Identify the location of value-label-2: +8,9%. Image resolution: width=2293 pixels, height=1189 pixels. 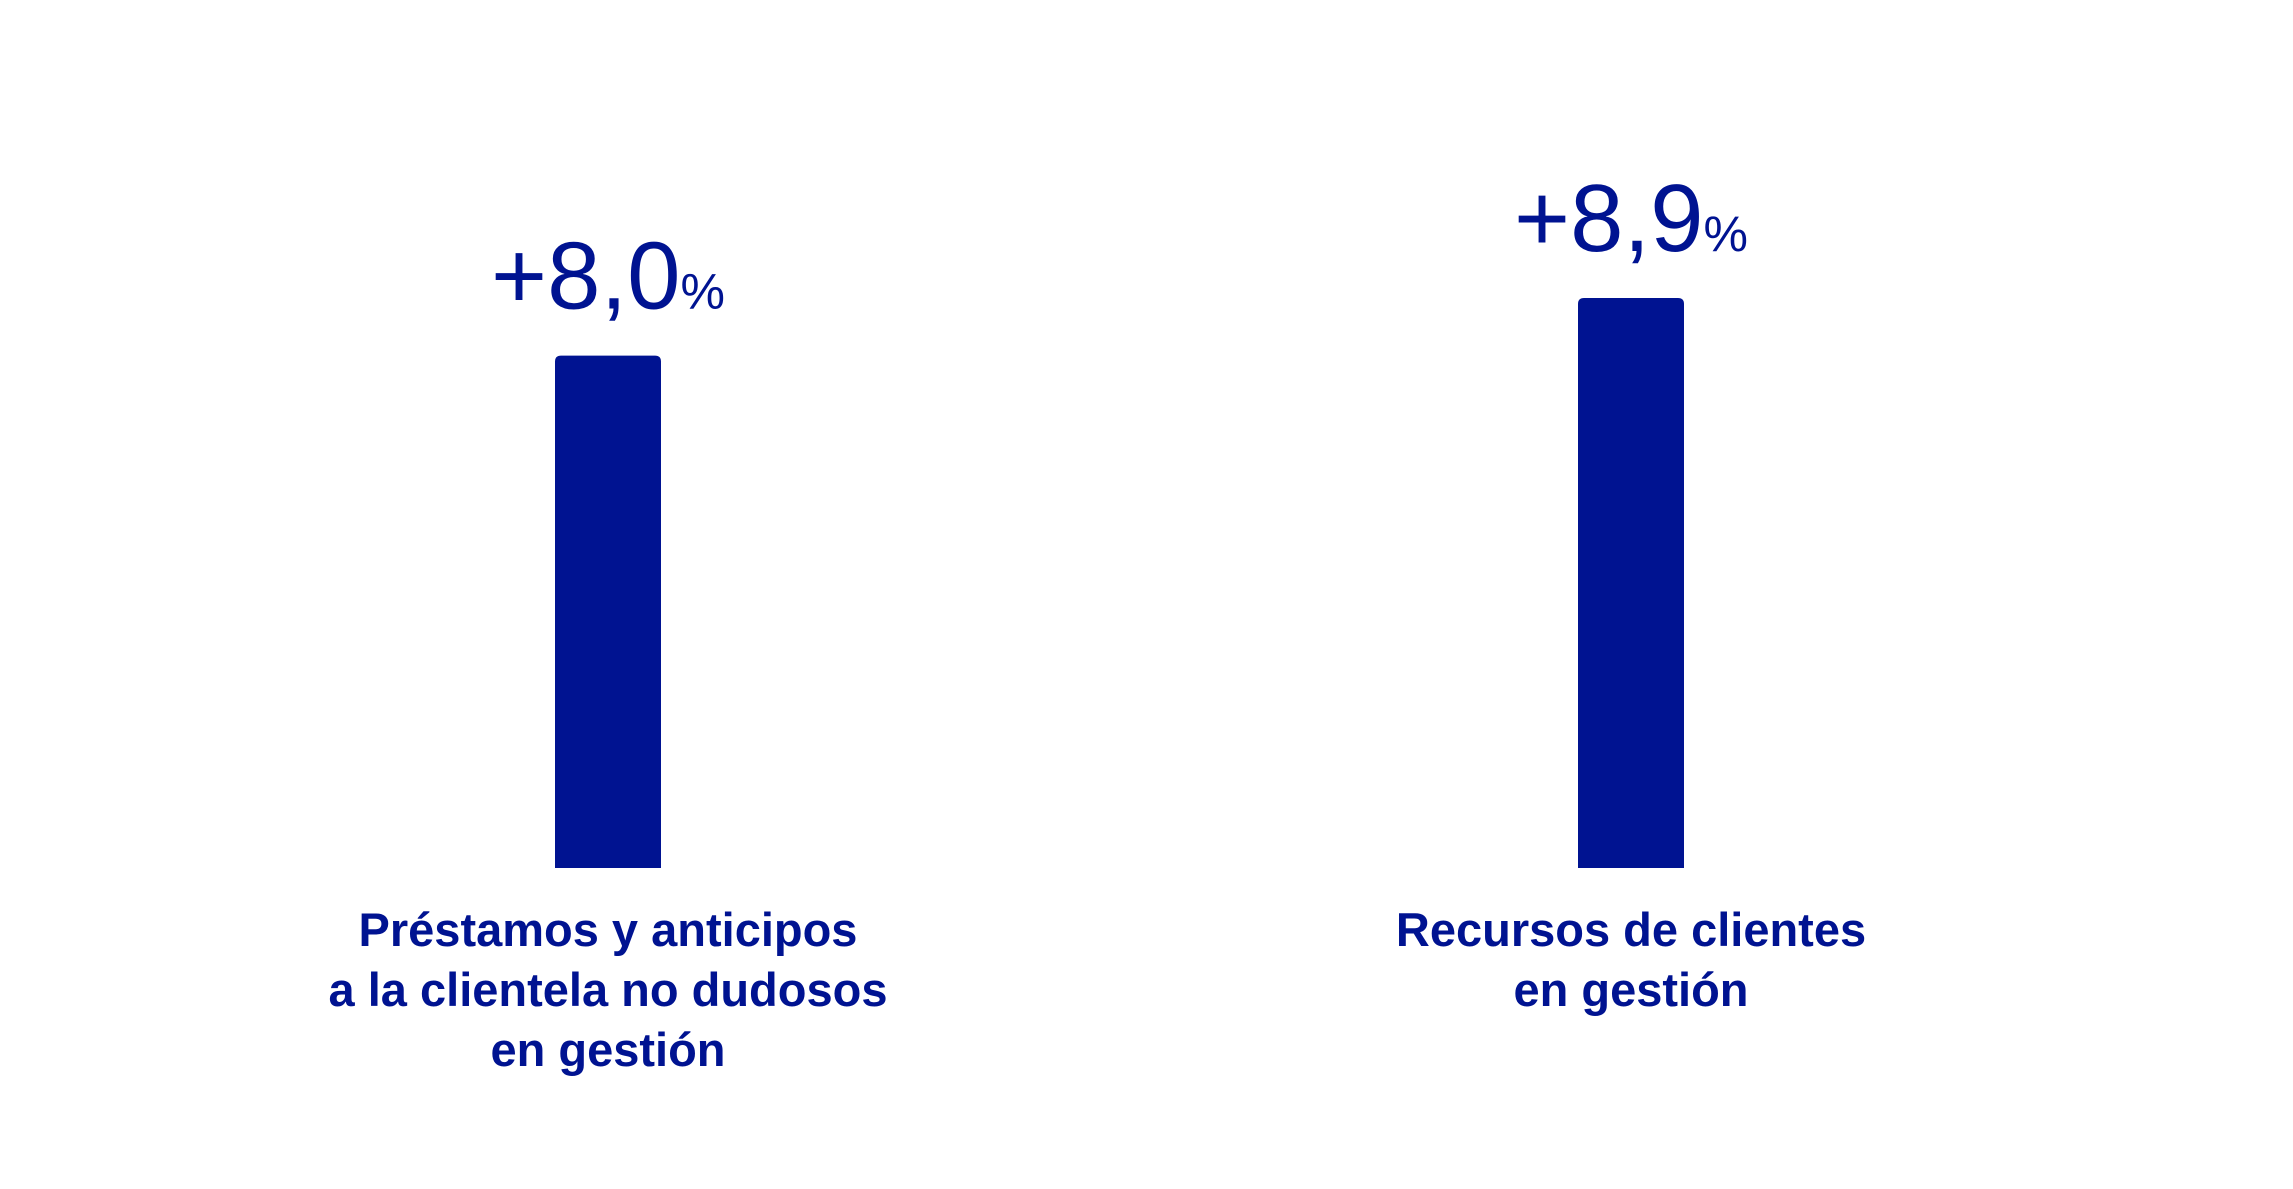
(1631, 218).